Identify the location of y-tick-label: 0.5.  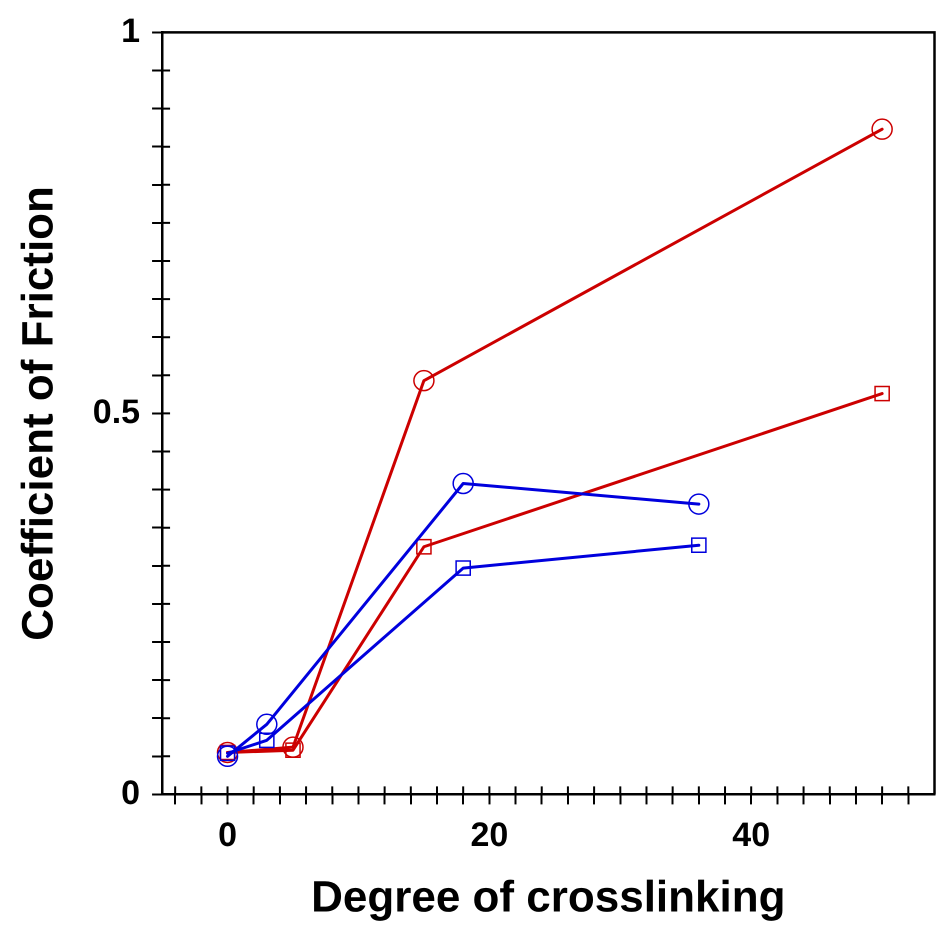
(116, 411).